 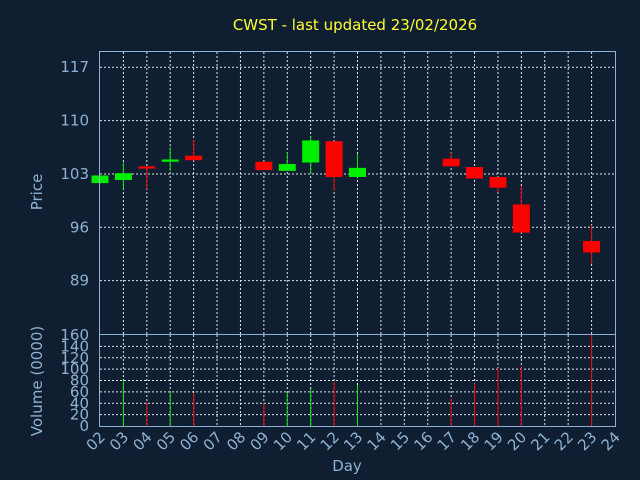 What do you see at coordinates (79, 392) in the screenshot?
I see `volume-tick-label: 60` at bounding box center [79, 392].